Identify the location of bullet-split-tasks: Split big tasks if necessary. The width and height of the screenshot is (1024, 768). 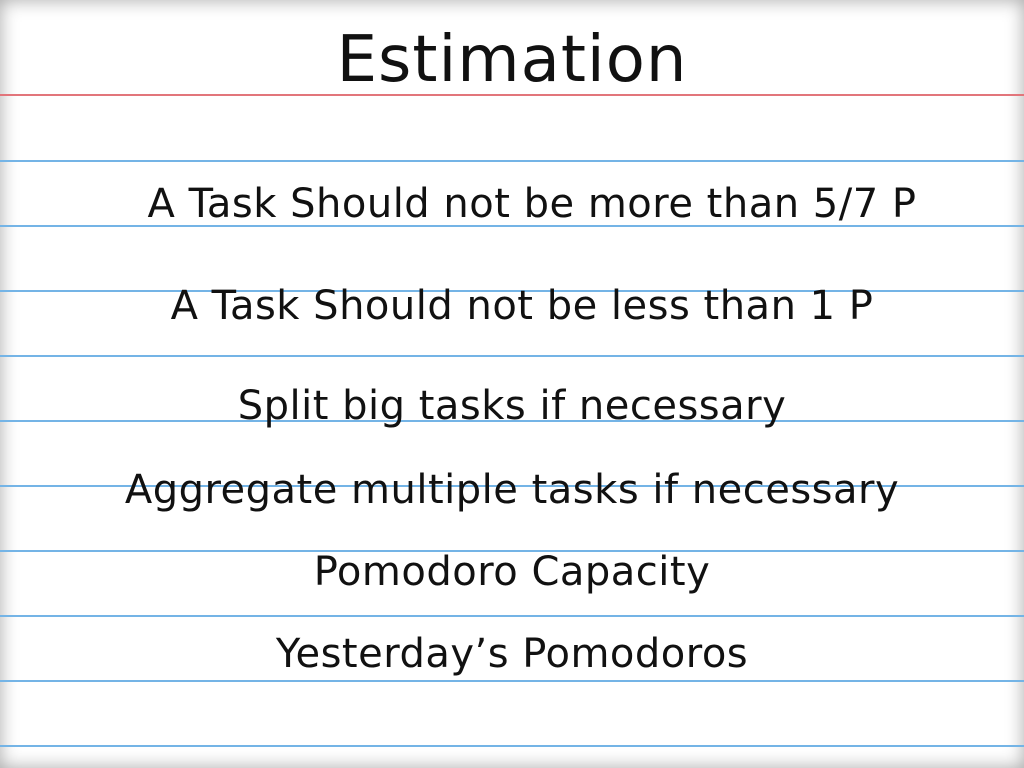
(512, 406).